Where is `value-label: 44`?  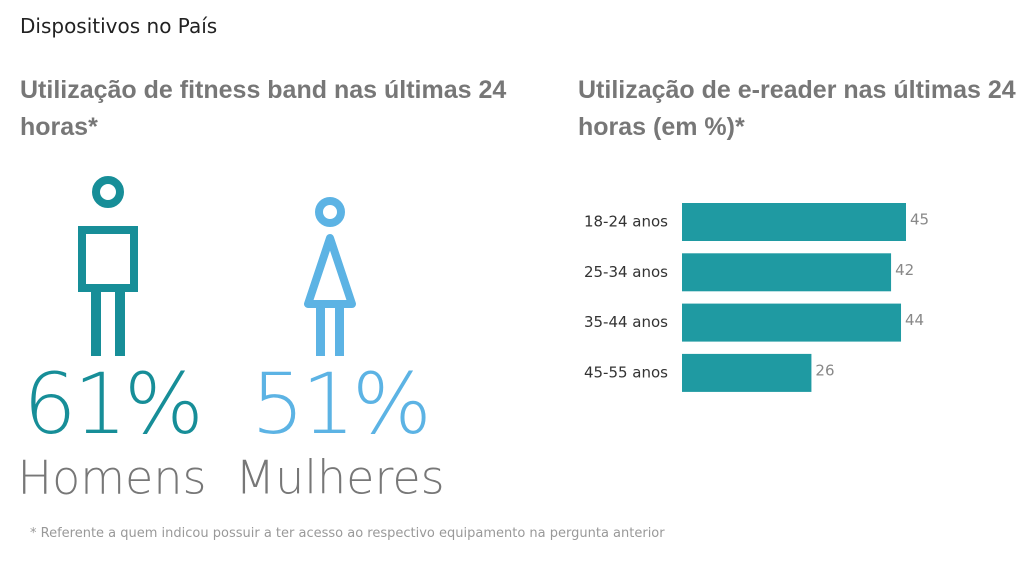 value-label: 44 is located at coordinates (914, 320).